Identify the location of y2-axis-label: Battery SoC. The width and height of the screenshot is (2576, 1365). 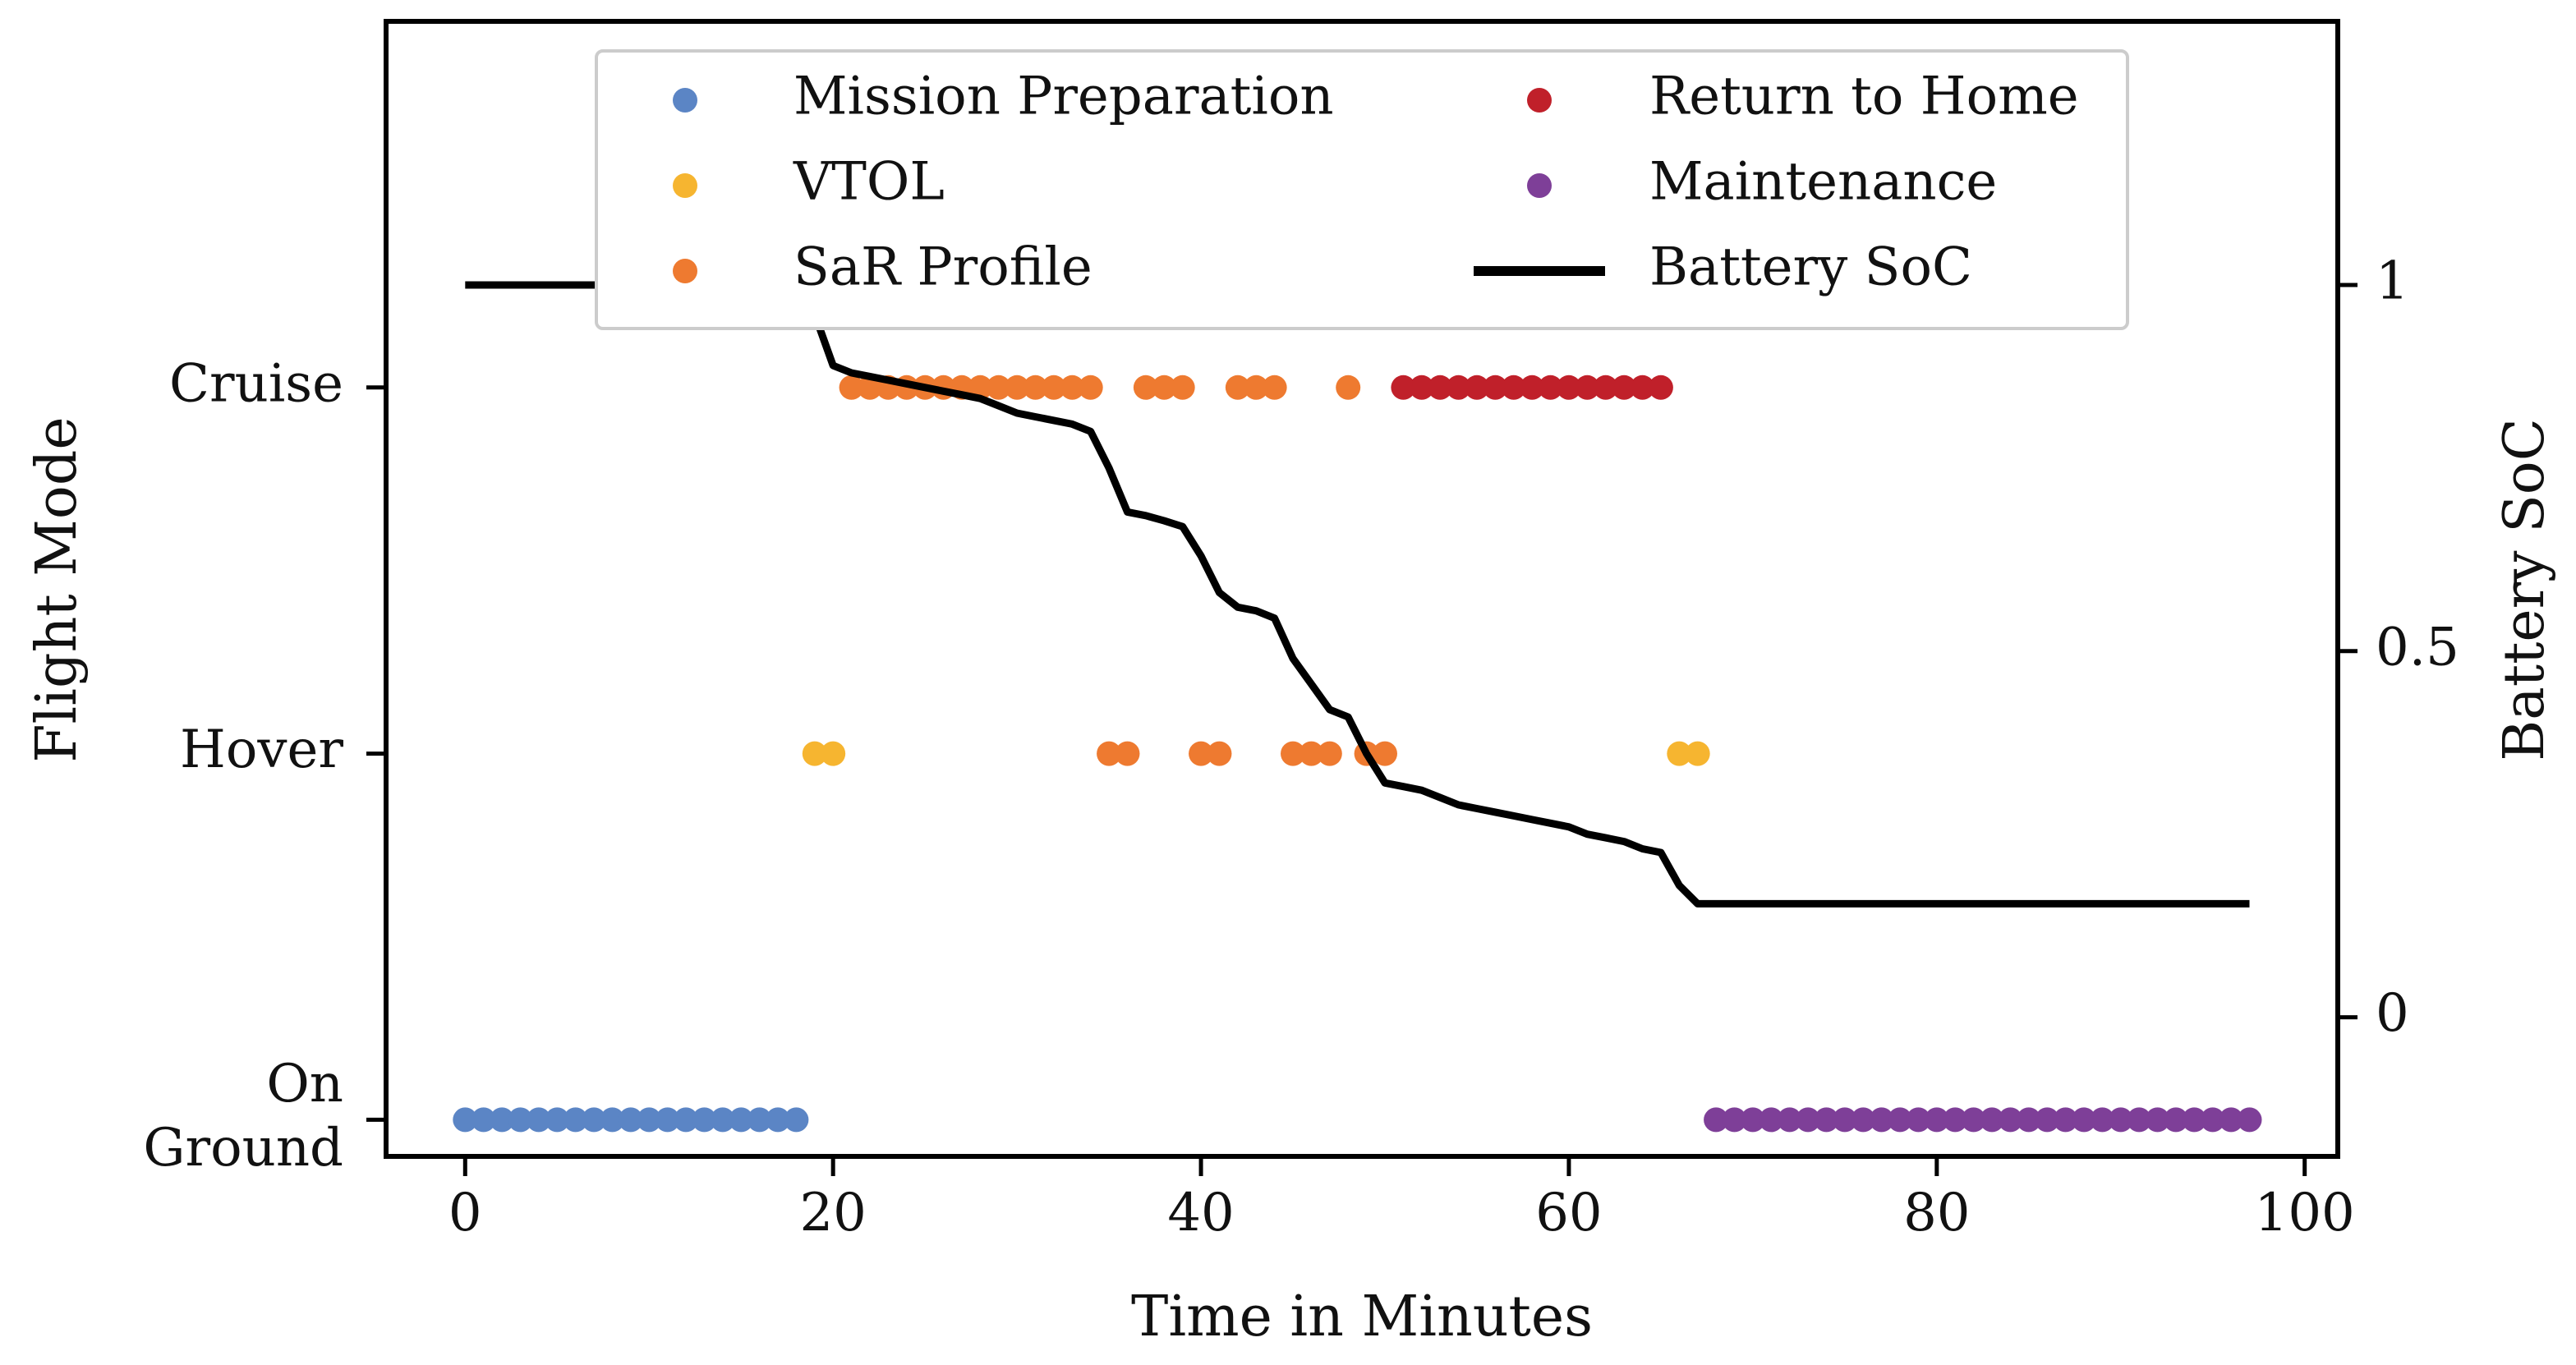
(2524, 589).